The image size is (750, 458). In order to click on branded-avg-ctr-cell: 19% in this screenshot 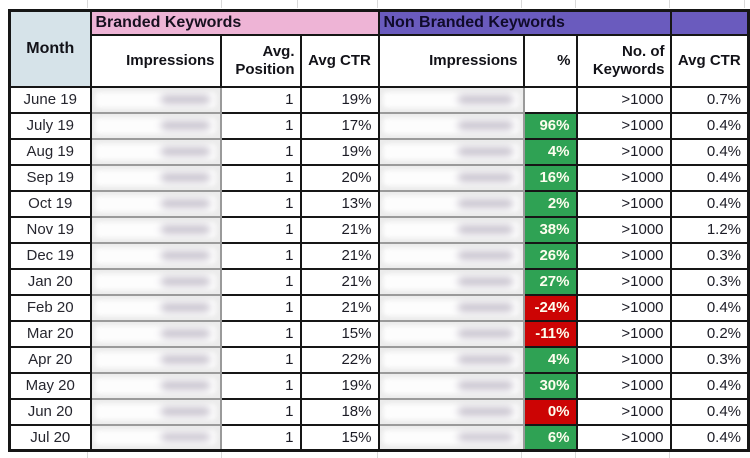, I will do `click(339, 385)`.